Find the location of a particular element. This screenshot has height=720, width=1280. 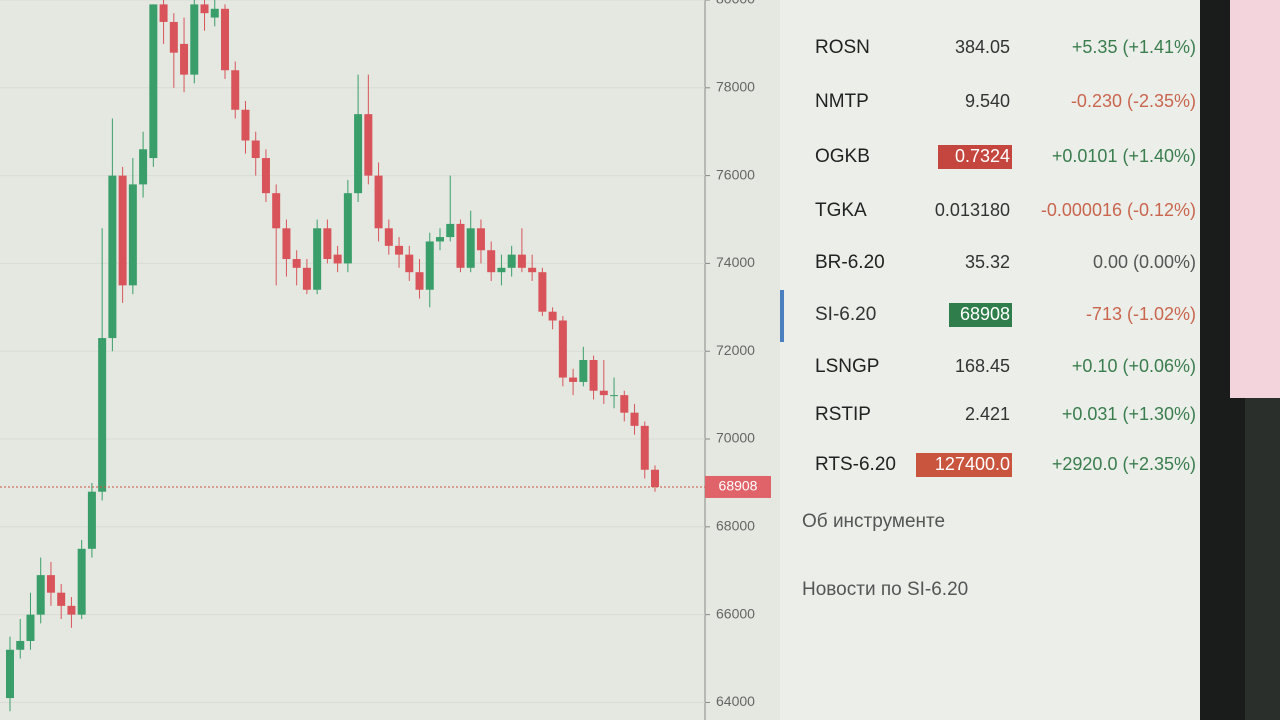

symbol-name: BR-6.20 is located at coordinates (850, 262).